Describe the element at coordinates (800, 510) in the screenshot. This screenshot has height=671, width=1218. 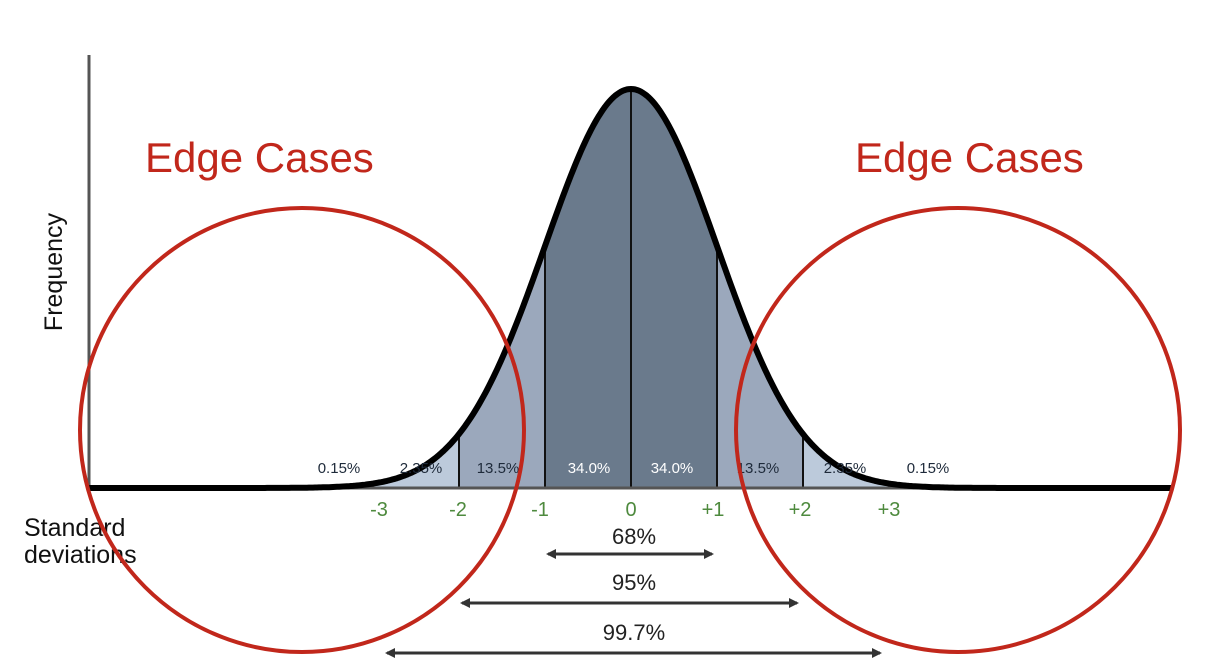
I see `tick-label-plus-2: +2` at that location.